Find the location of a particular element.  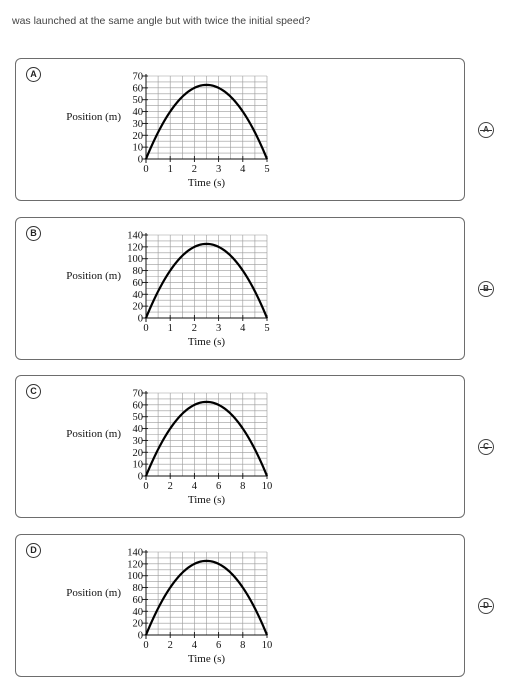

option-letter-badge: D is located at coordinates (33, 550).